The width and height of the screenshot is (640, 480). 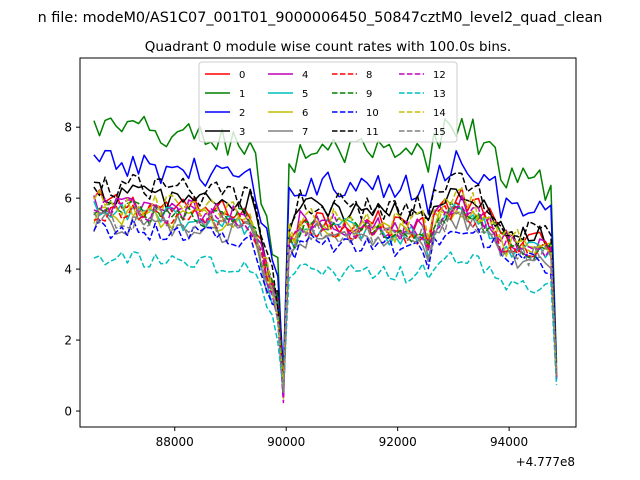 What do you see at coordinates (369, 75) in the screenshot?
I see `legend-label: 8` at bounding box center [369, 75].